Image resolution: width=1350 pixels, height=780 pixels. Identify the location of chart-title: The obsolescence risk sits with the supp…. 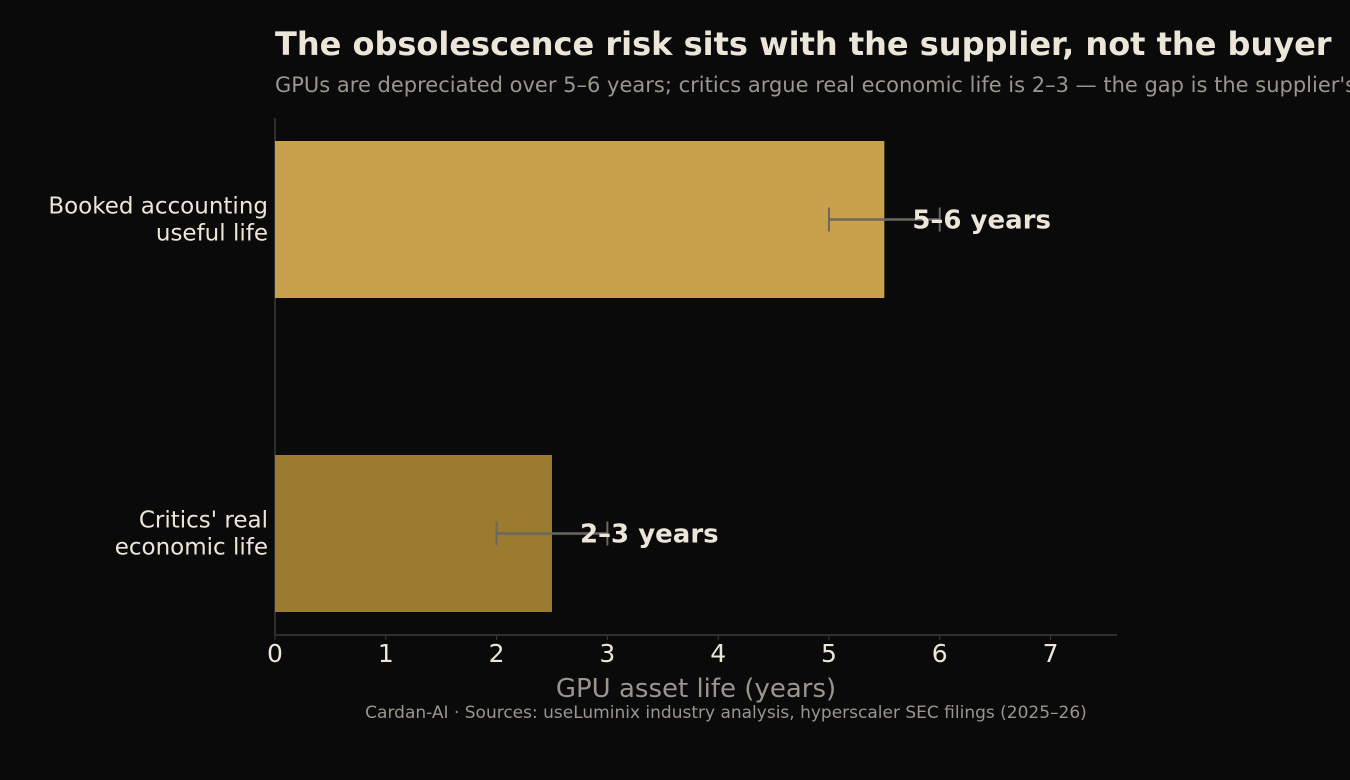
(803, 44).